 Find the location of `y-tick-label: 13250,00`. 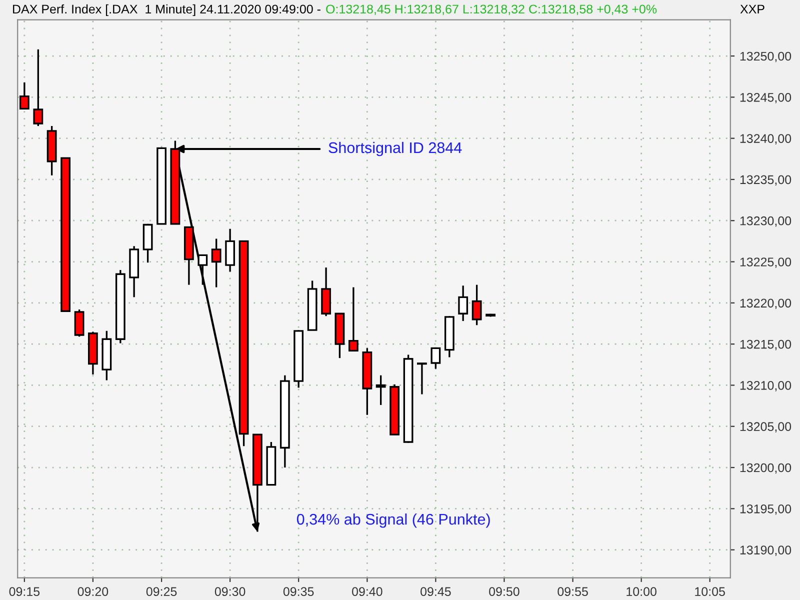

y-tick-label: 13250,00 is located at coordinates (766, 57).